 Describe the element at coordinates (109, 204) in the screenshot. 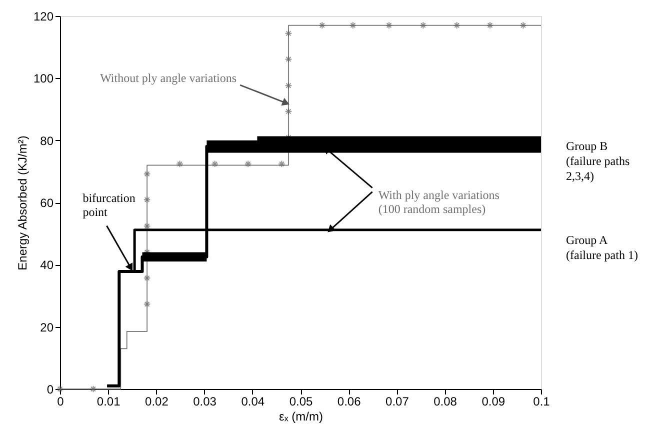

I see `annotation: bifurcation point` at that location.